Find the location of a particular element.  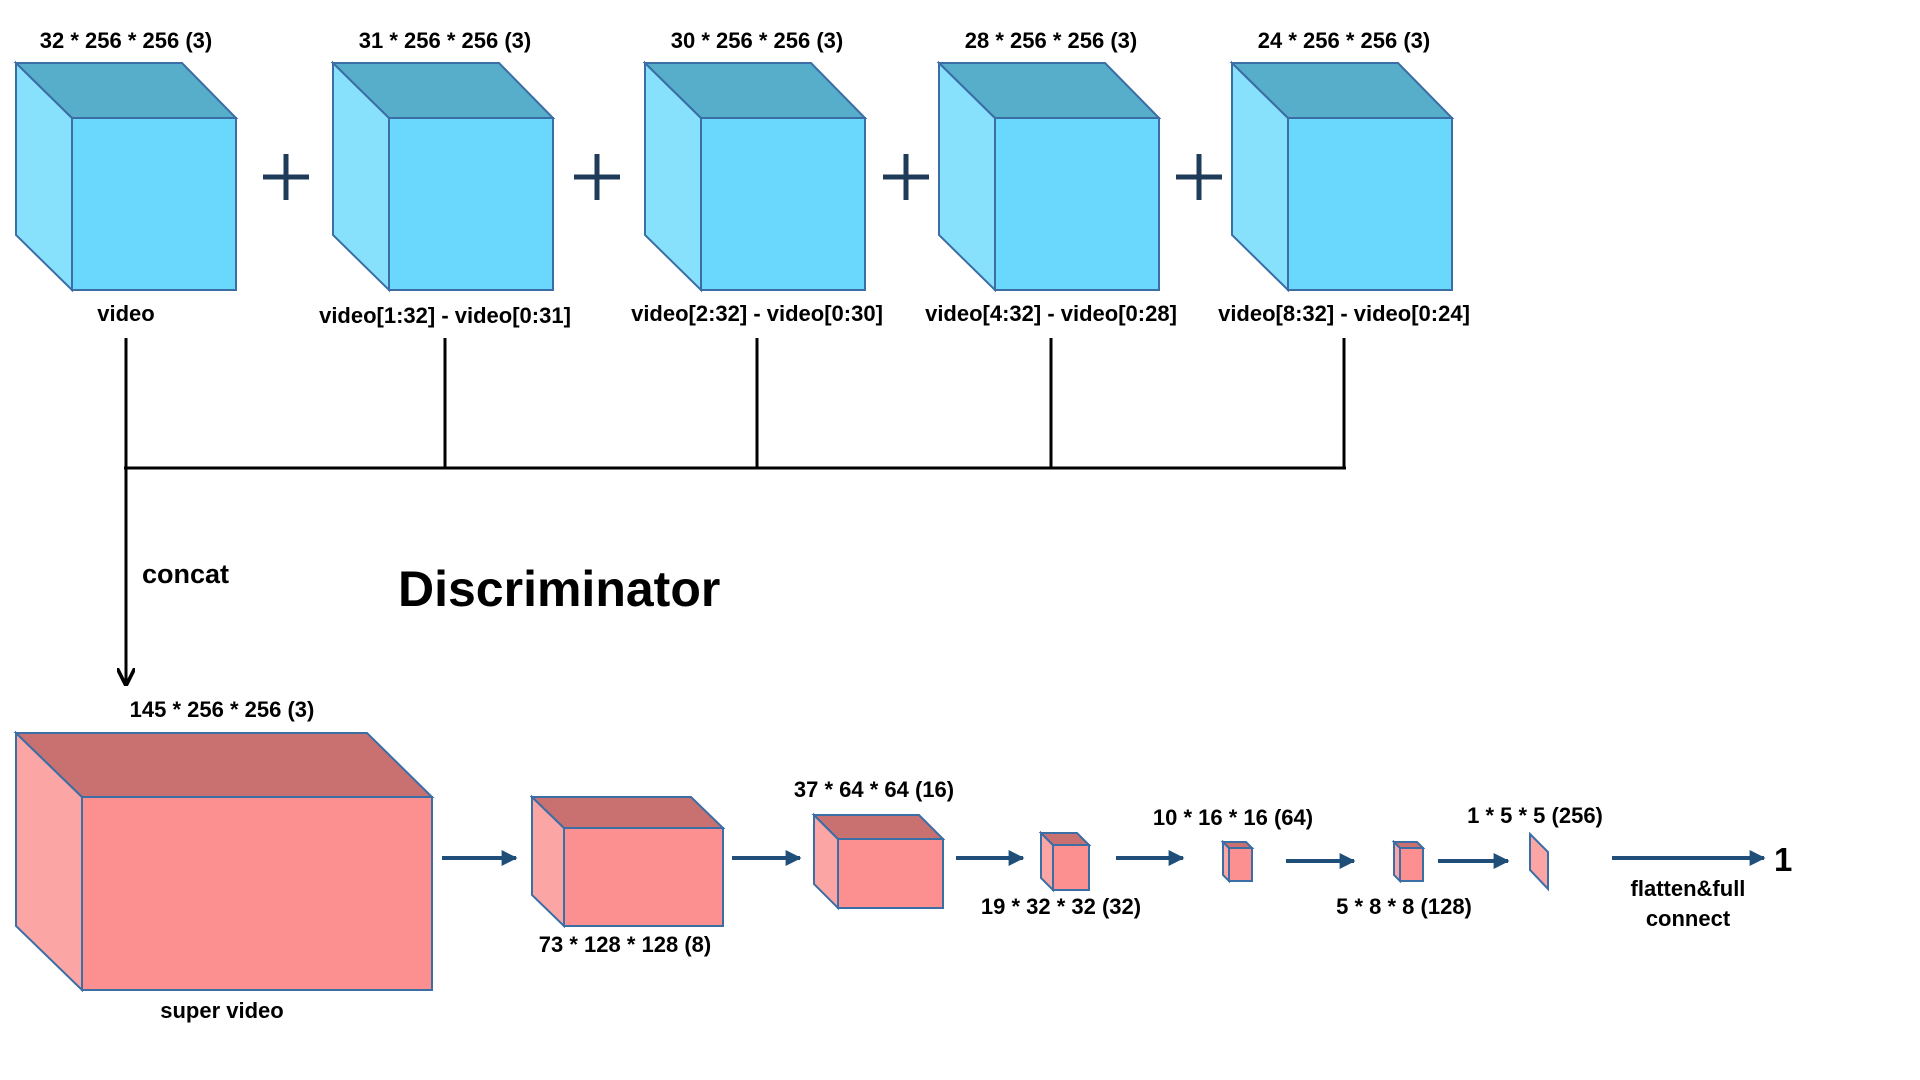

input-name-label: video[4:32] - video[0:28] is located at coordinates (1051, 313).